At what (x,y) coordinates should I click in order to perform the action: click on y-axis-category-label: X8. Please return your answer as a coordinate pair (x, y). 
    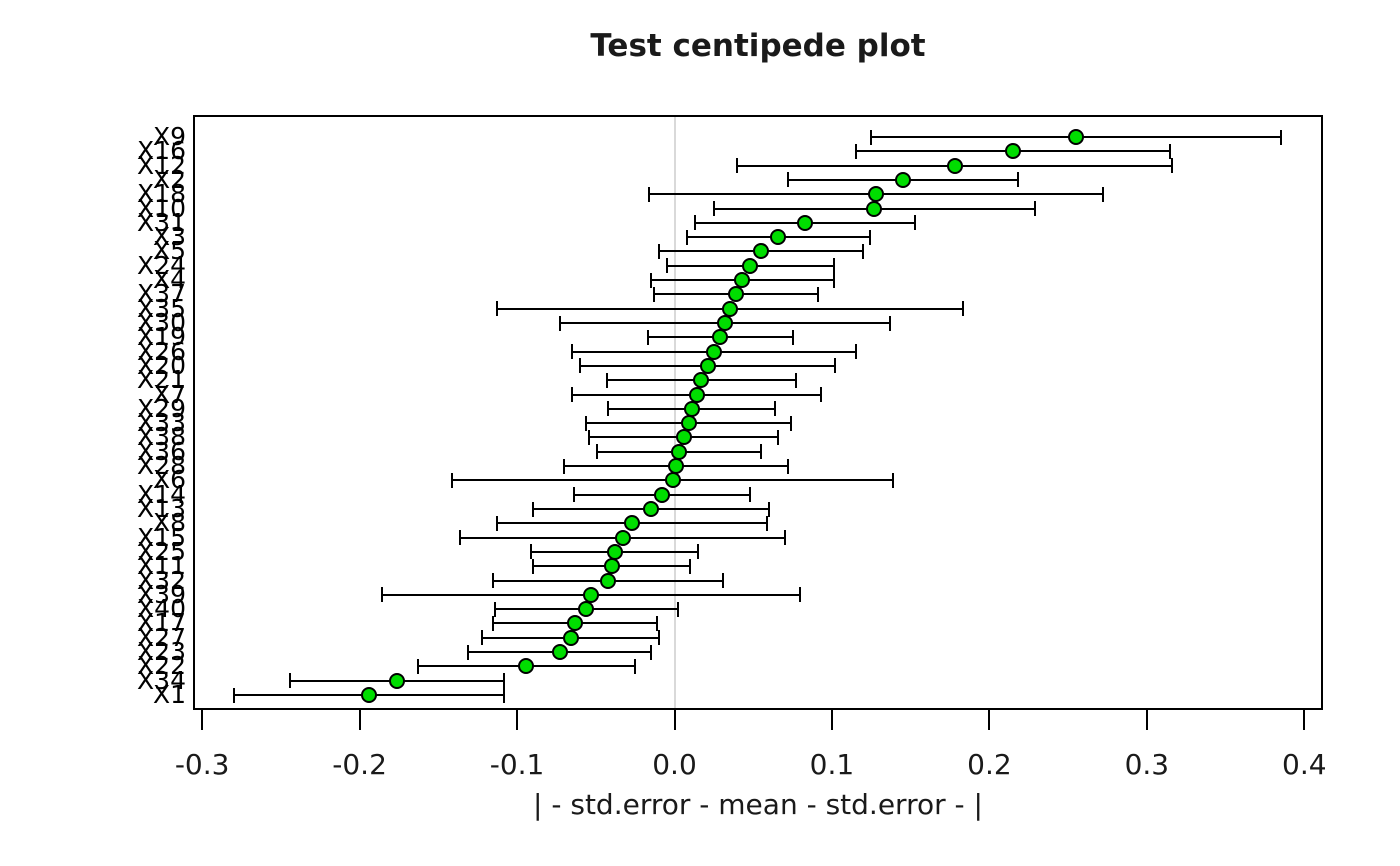
    Looking at the image, I should click on (169, 523).